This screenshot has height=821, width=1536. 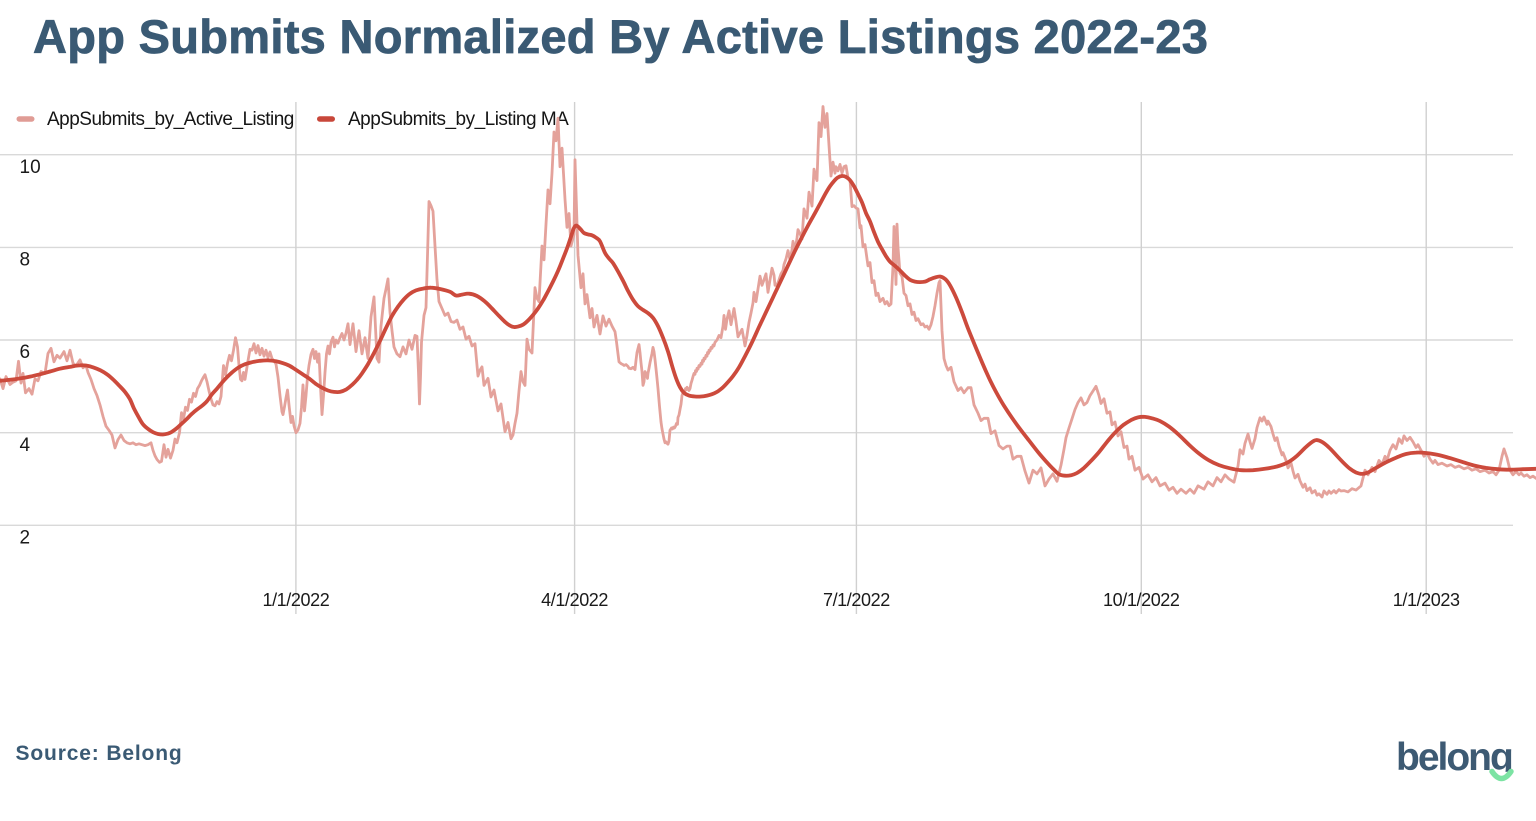 I want to click on svg-text: 2, so click(x=25, y=538).